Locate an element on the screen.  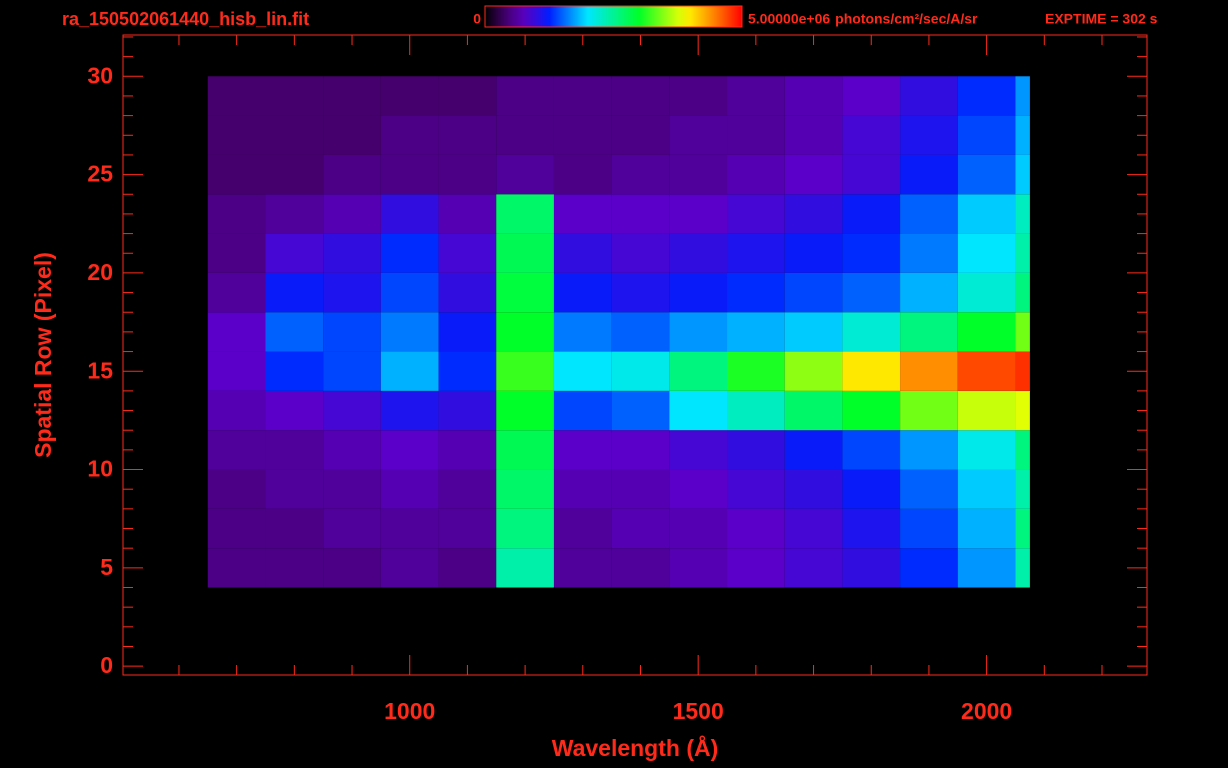
chart-title: ra_150502061440_hisb_lin.fit is located at coordinates (185, 19).